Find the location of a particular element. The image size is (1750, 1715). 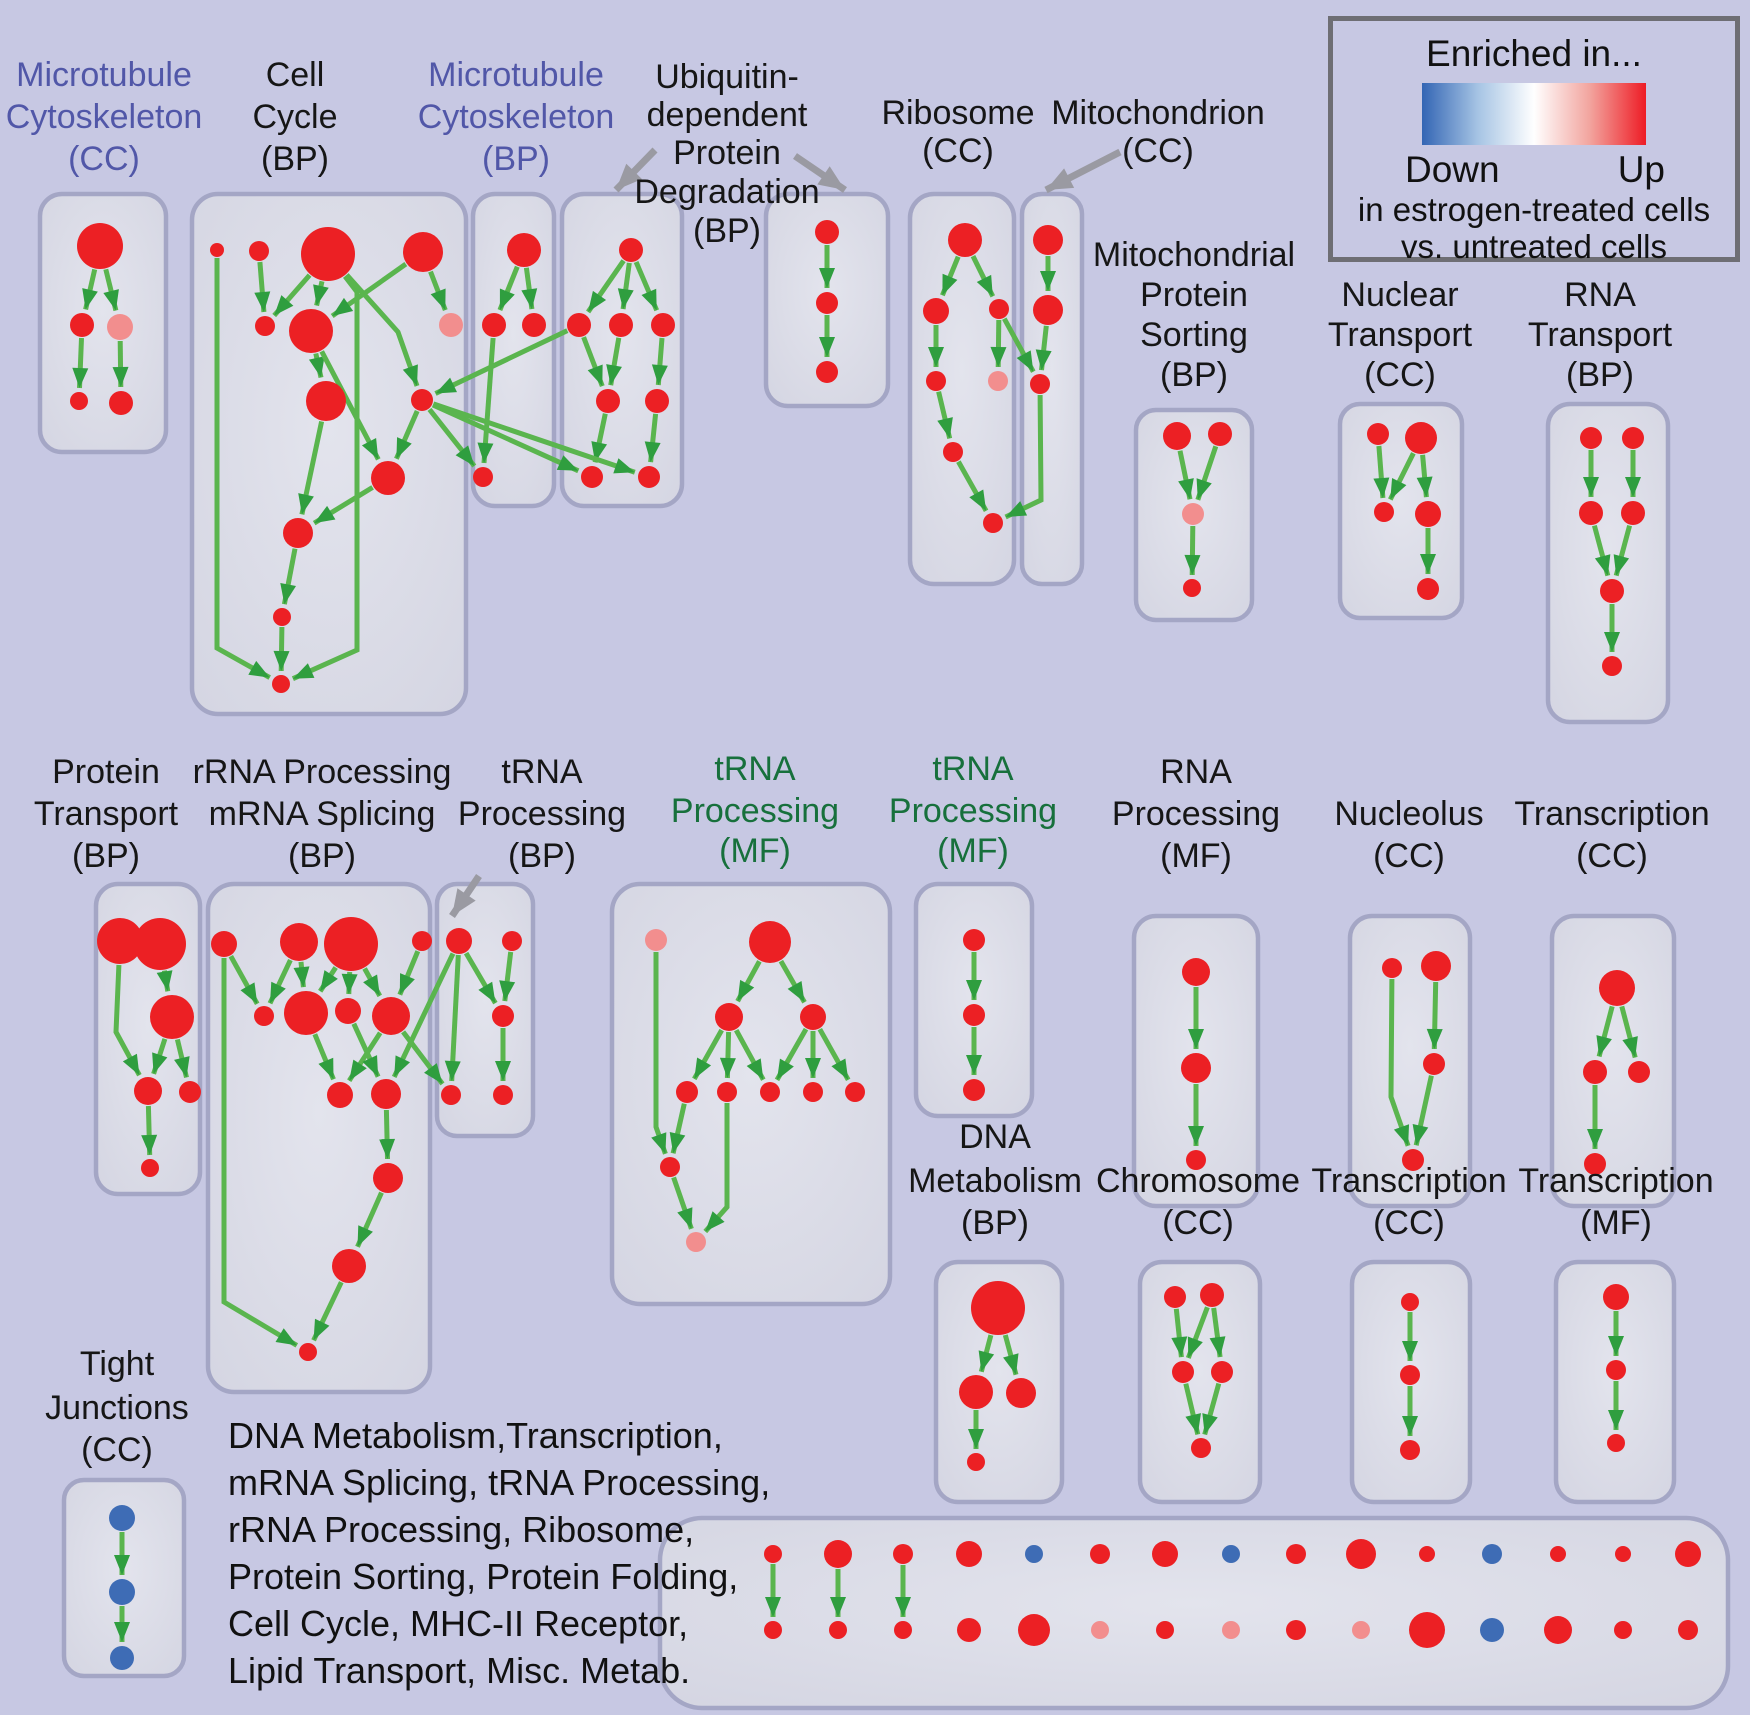

network-edge-a1-a3 is located at coordinates (111, 290).